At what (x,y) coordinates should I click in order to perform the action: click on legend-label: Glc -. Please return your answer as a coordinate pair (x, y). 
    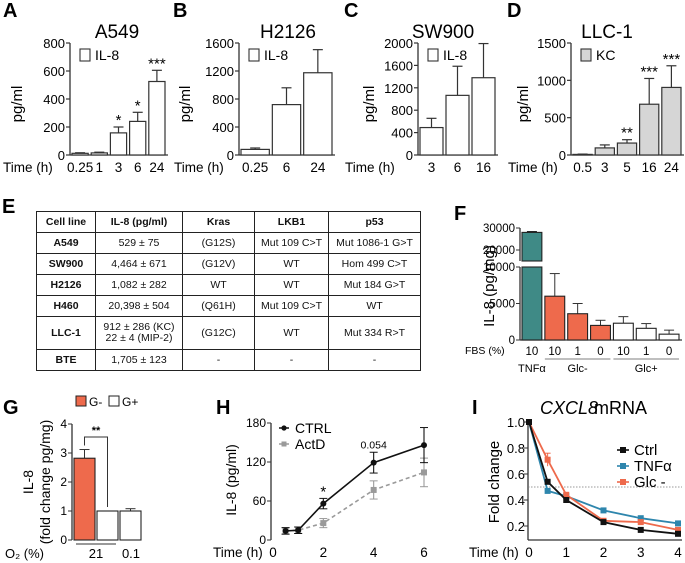
    Looking at the image, I should click on (650, 482).